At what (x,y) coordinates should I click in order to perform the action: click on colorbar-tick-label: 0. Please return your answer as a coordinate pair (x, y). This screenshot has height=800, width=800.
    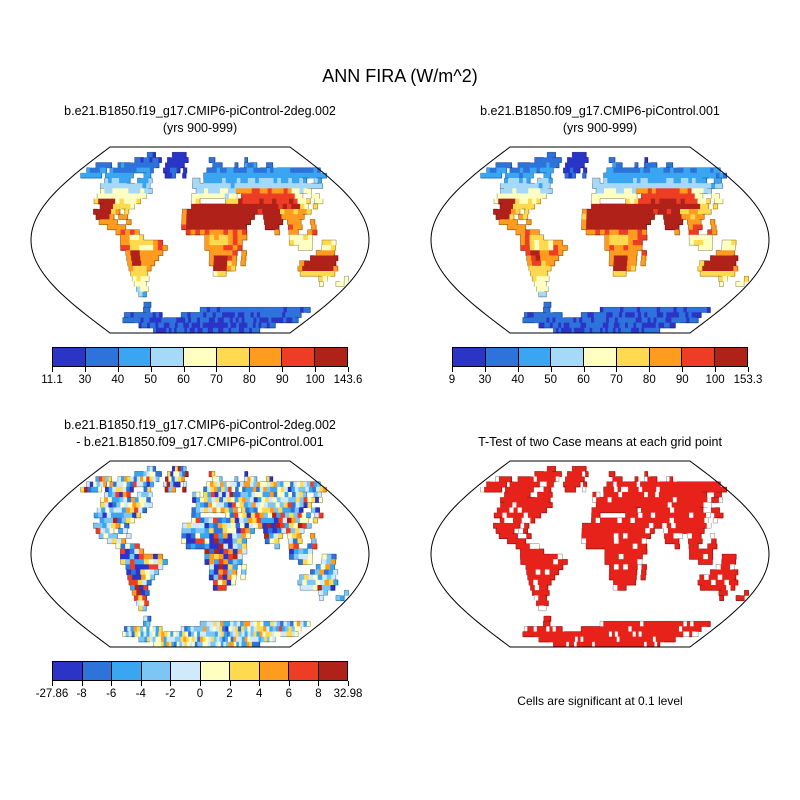
    Looking at the image, I should click on (200, 694).